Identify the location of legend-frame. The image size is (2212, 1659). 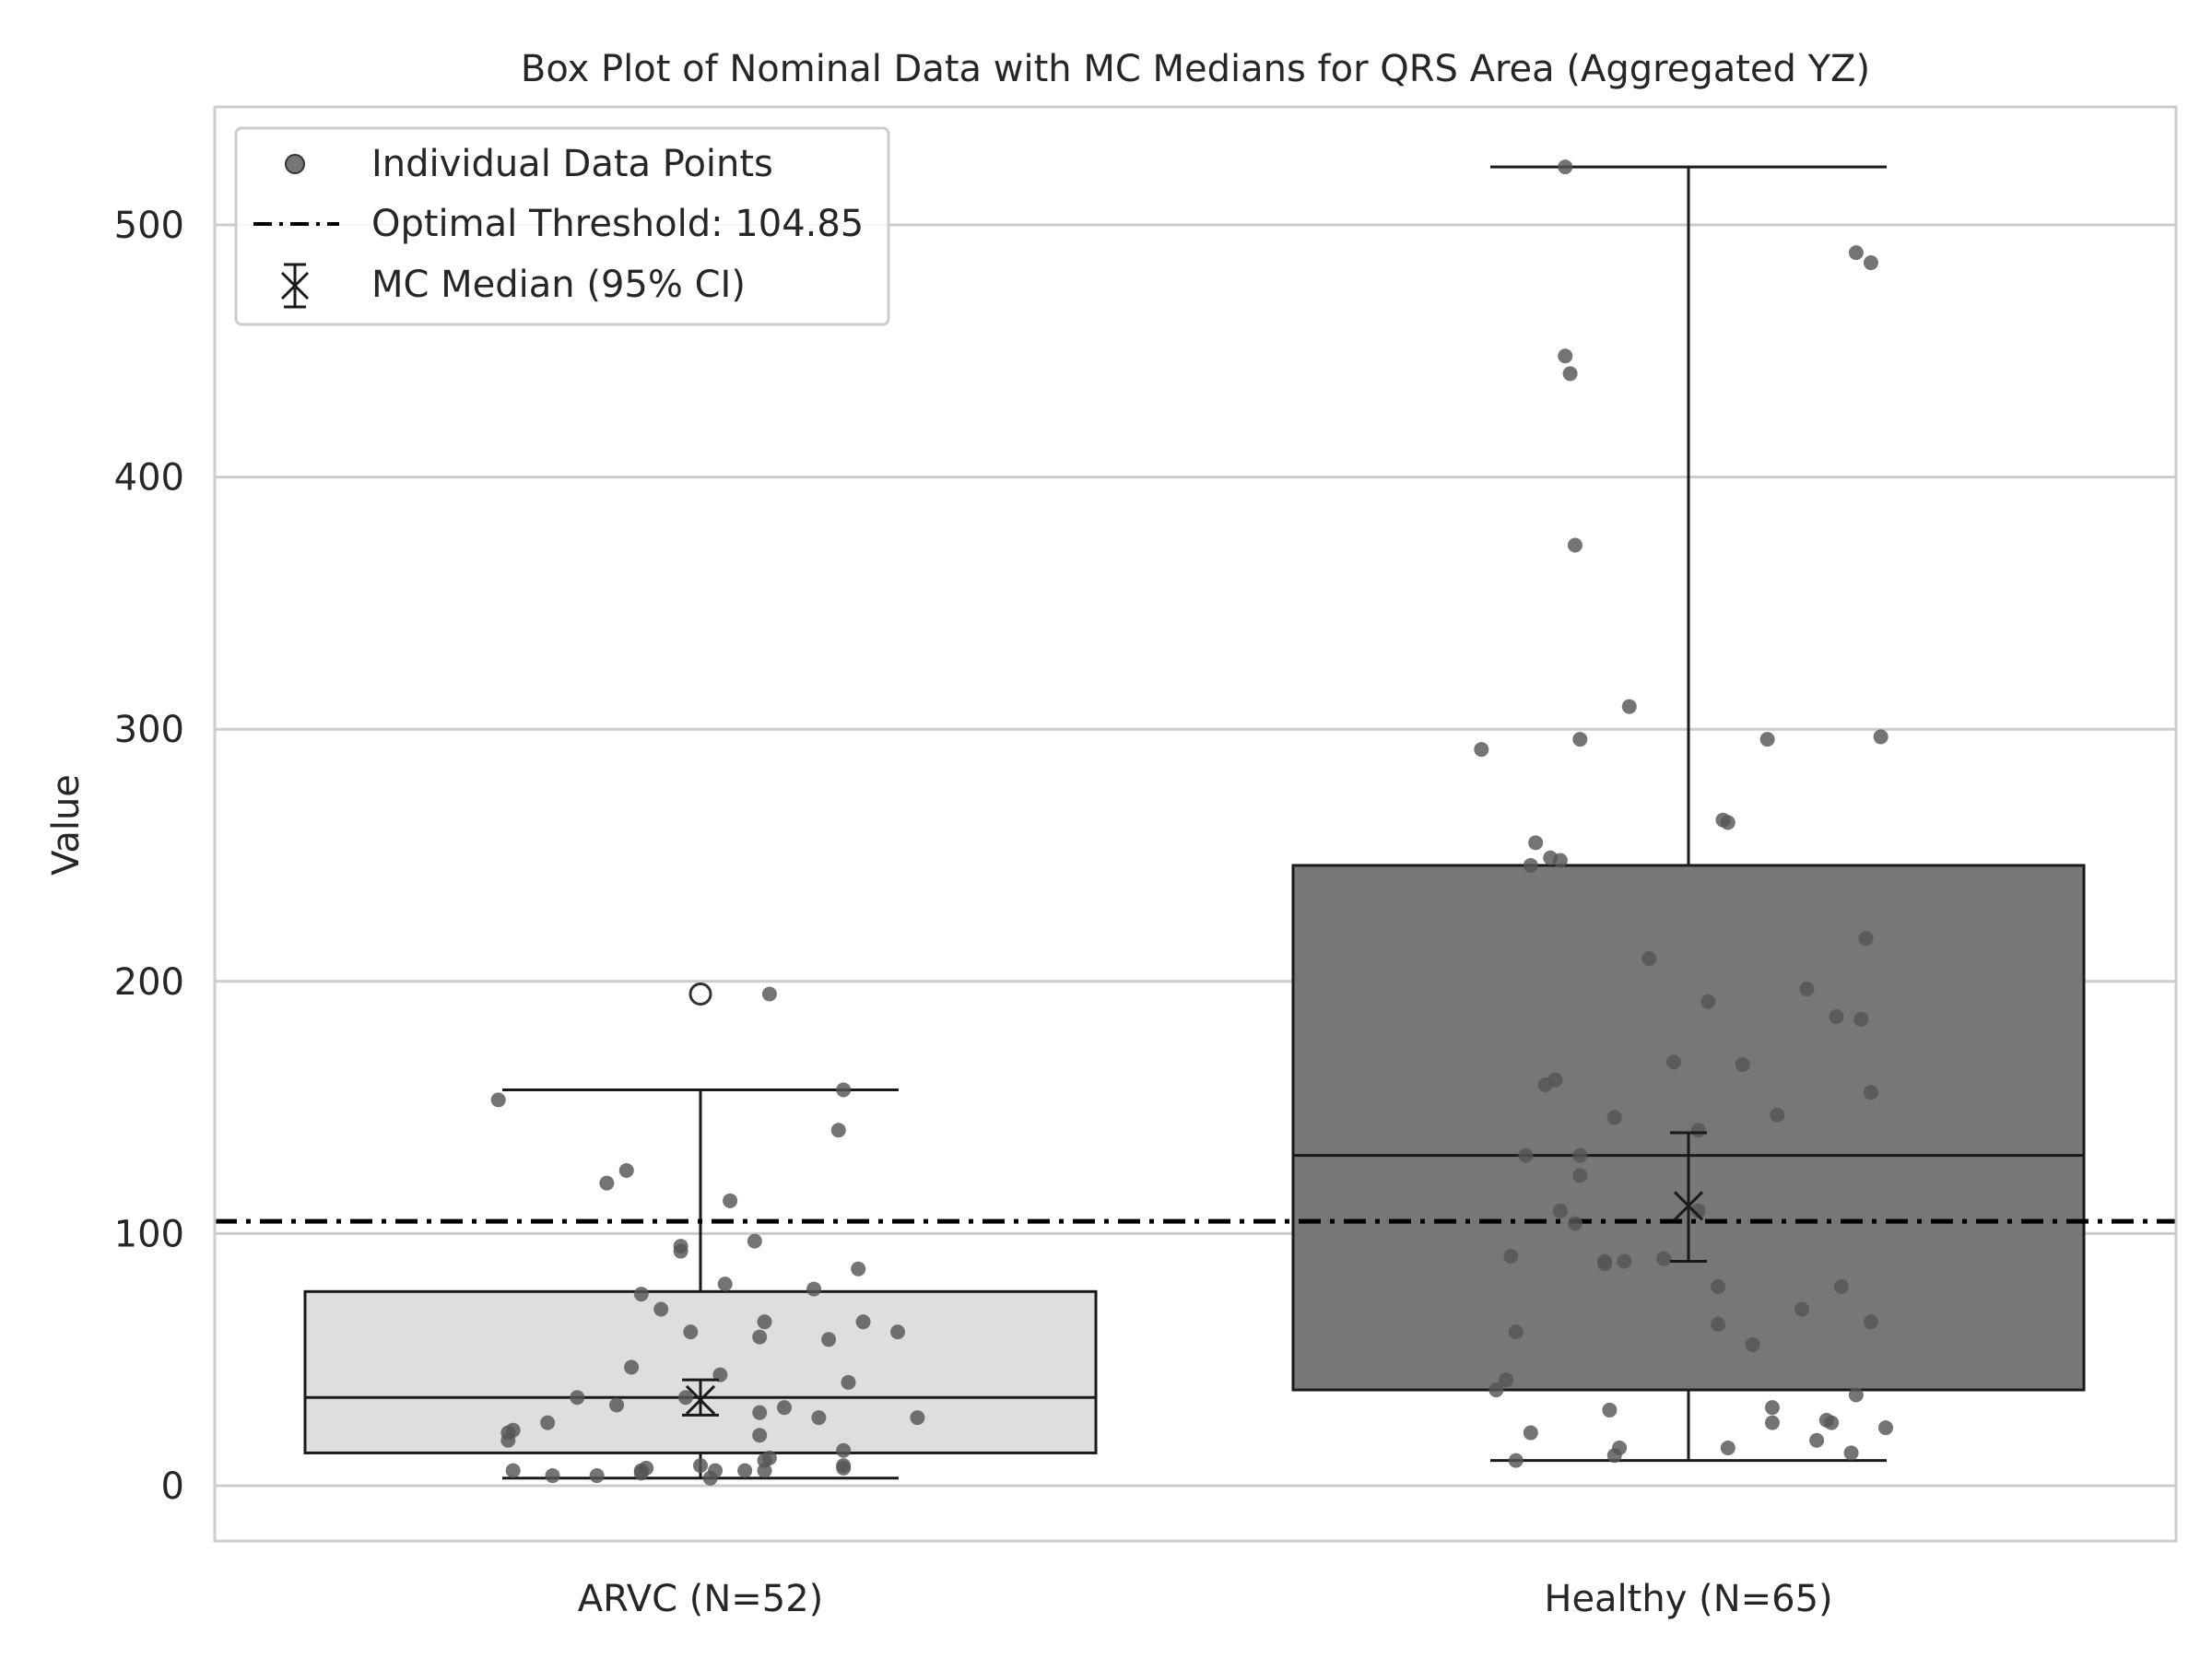
(562, 226).